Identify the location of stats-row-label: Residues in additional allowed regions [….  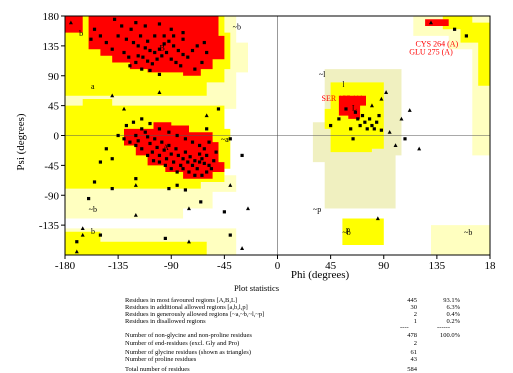
(186, 307).